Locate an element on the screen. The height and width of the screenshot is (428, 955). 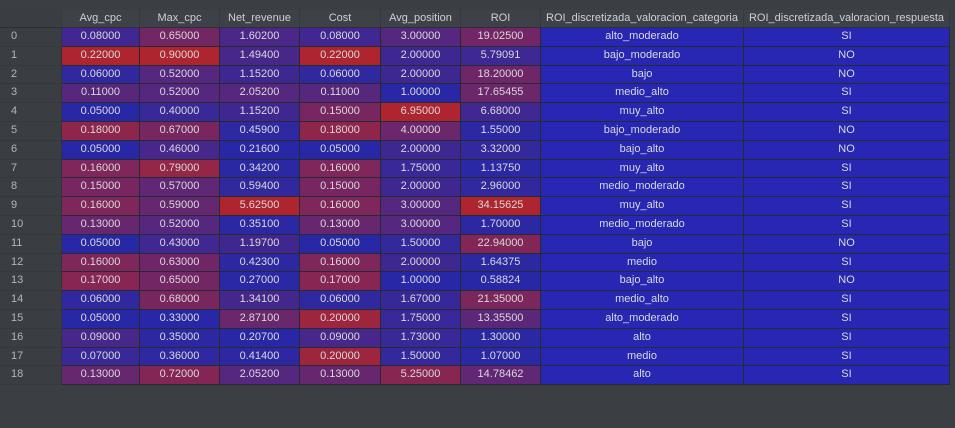
cell-cost: 0.13000 is located at coordinates (340, 376).